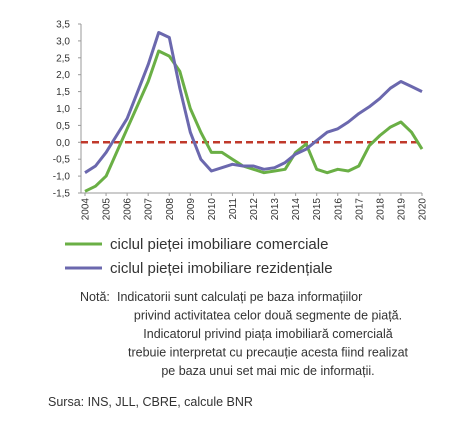 This screenshot has width=450, height=421. Describe the element at coordinates (149, 209) in the screenshot. I see `x-tick-label: 2007` at that location.